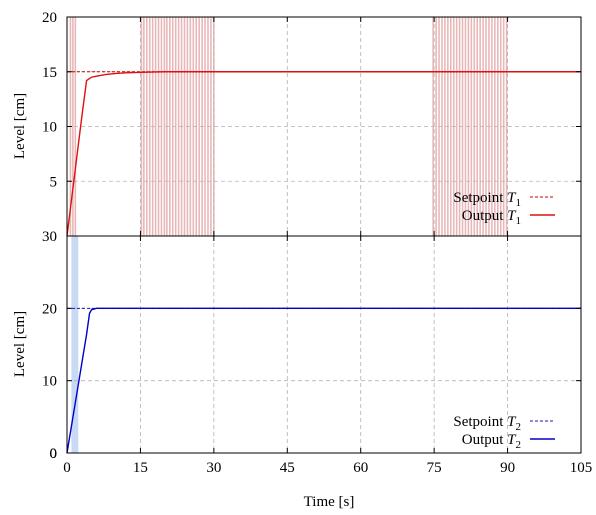 The width and height of the screenshot is (596, 515). Describe the element at coordinates (287, 468) in the screenshot. I see `x-tick-label: 45` at that location.